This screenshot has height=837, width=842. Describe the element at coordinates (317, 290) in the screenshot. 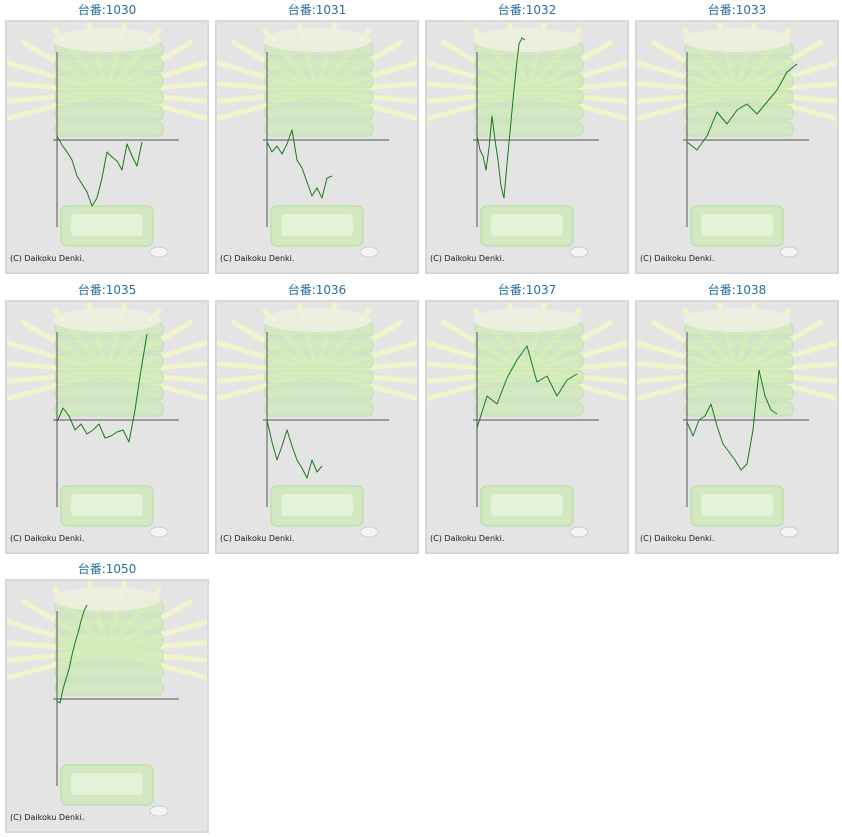

I see `machine-number-label: 台番:1036` at that location.